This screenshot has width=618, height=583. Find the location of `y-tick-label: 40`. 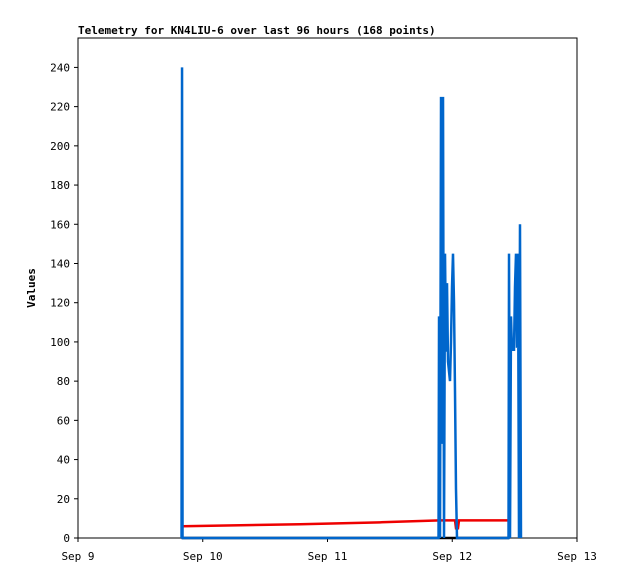

y-tick-label: 40 is located at coordinates (63, 460).